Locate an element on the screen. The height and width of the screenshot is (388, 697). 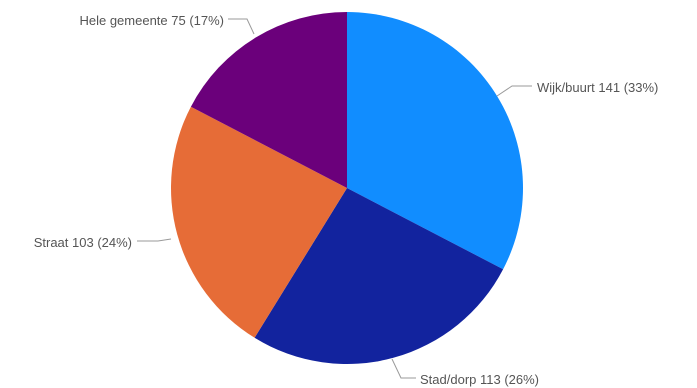
slice-label: Wijk/buurt 141 (33%) is located at coordinates (597, 87).